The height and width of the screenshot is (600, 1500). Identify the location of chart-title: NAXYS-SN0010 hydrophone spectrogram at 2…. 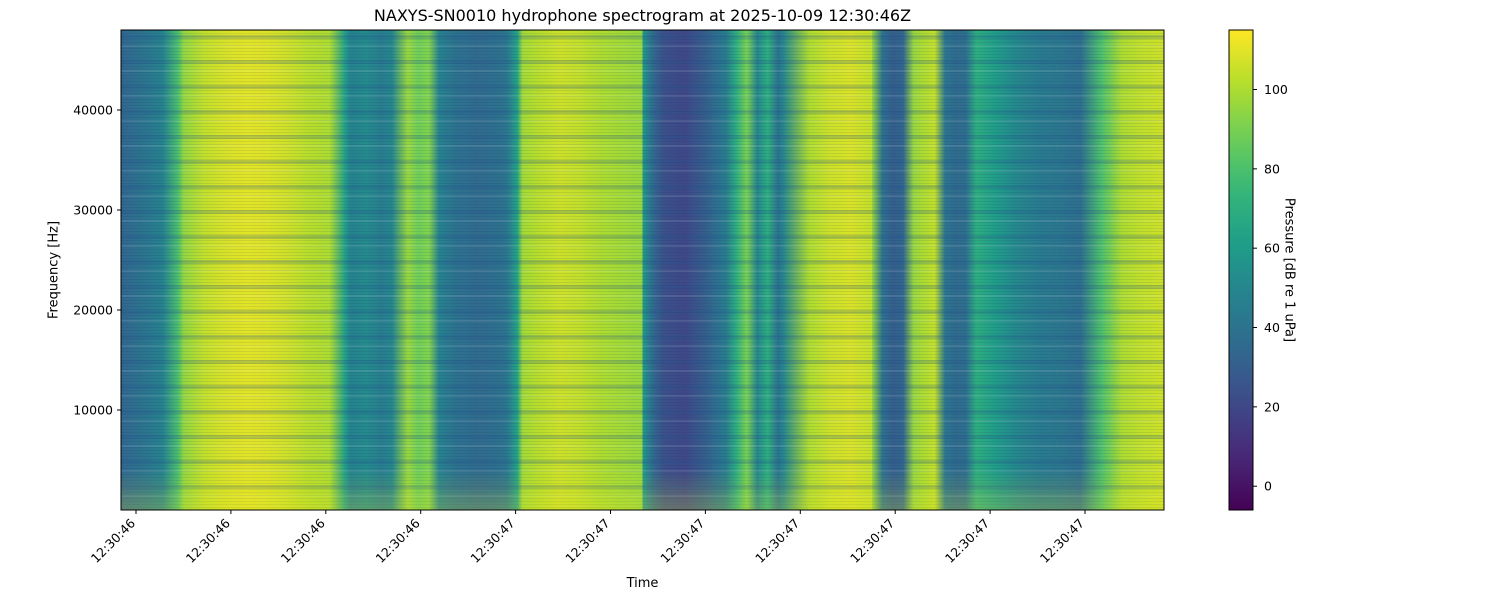
(642, 15).